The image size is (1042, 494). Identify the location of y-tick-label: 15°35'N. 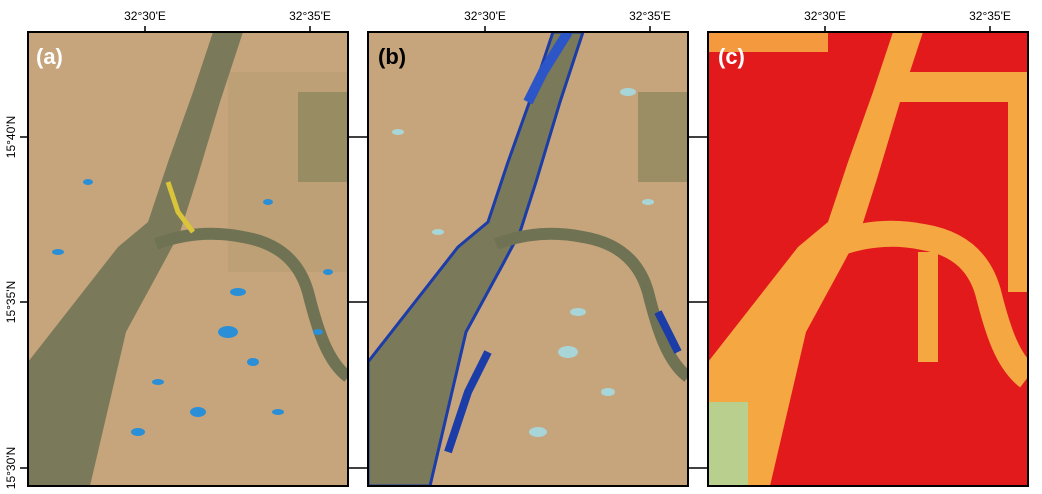
(11, 302).